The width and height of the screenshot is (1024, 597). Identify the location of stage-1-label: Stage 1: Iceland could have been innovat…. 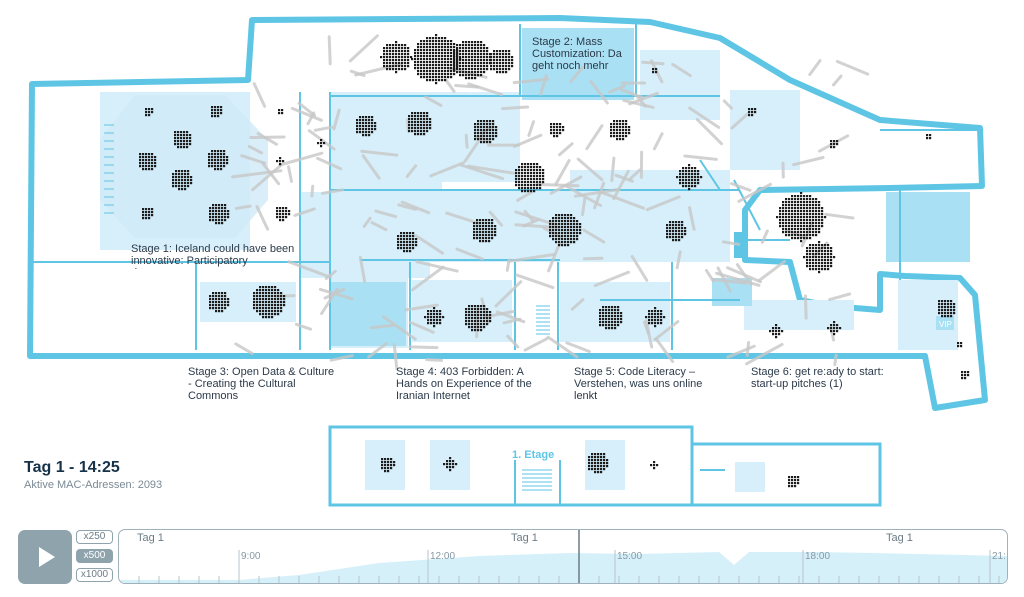
(213, 256).